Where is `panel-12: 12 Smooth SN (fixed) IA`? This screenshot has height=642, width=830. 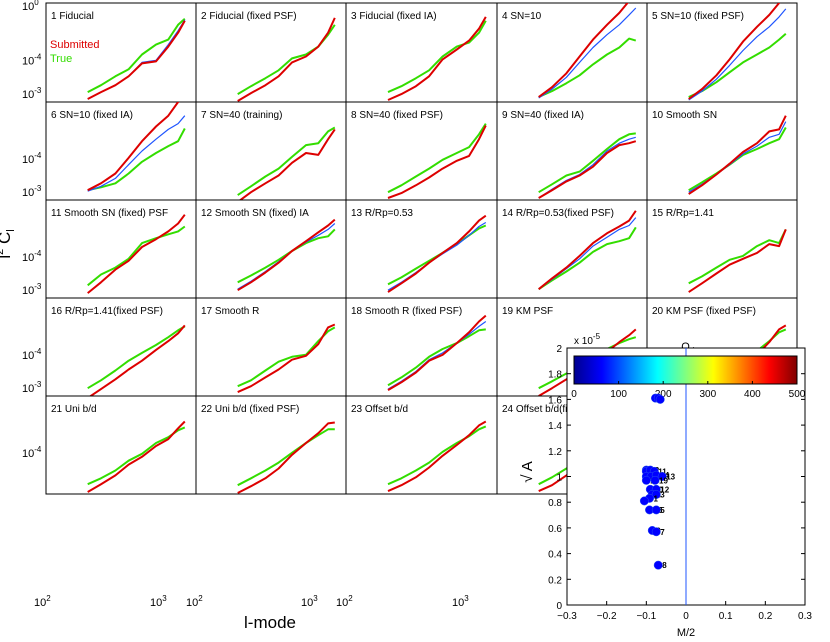
panel-12: 12 Smooth SN (fixed) IA is located at coordinates (271, 249).